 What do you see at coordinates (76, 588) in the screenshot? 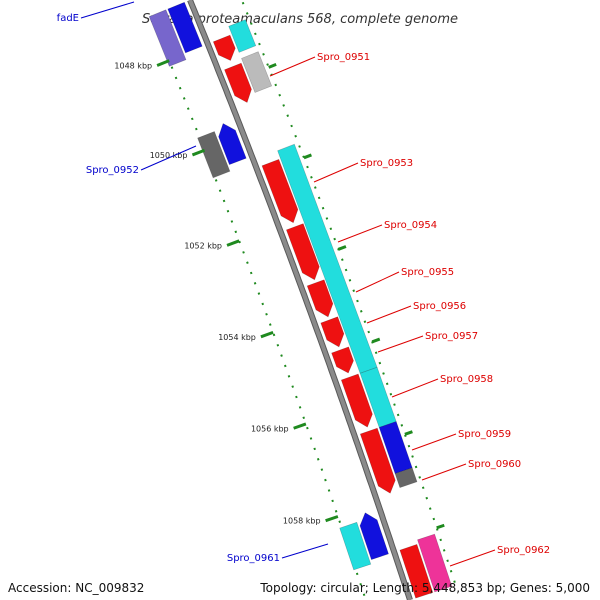
I see `accession-info: Accession: NC_009832` at bounding box center [76, 588].